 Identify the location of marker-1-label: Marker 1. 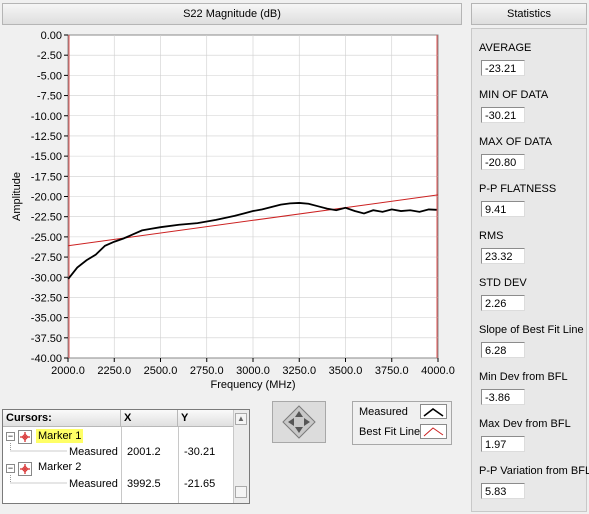
(60, 436).